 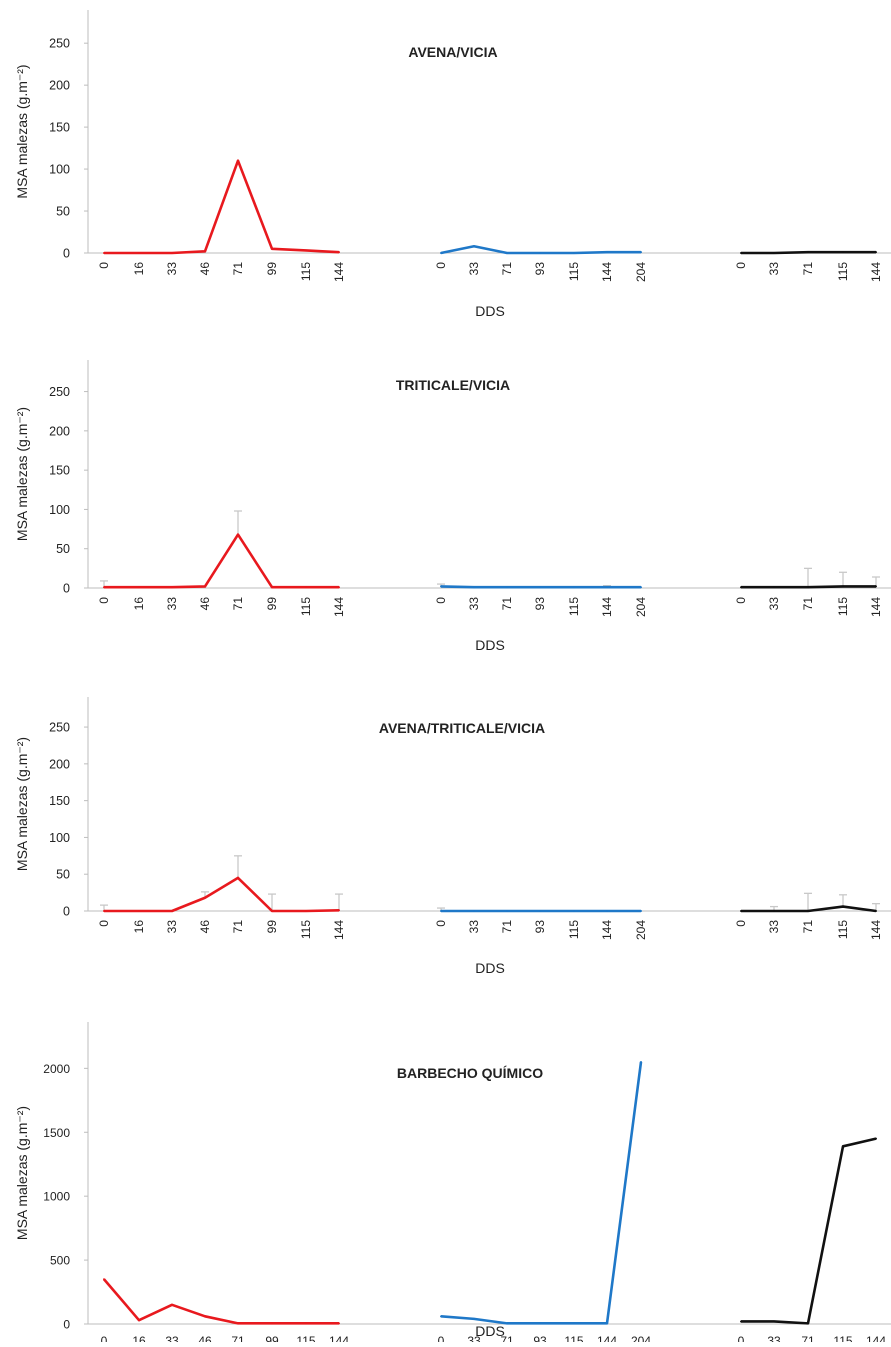 What do you see at coordinates (63, 212) in the screenshot?
I see `y-tick-label: 50` at bounding box center [63, 212].